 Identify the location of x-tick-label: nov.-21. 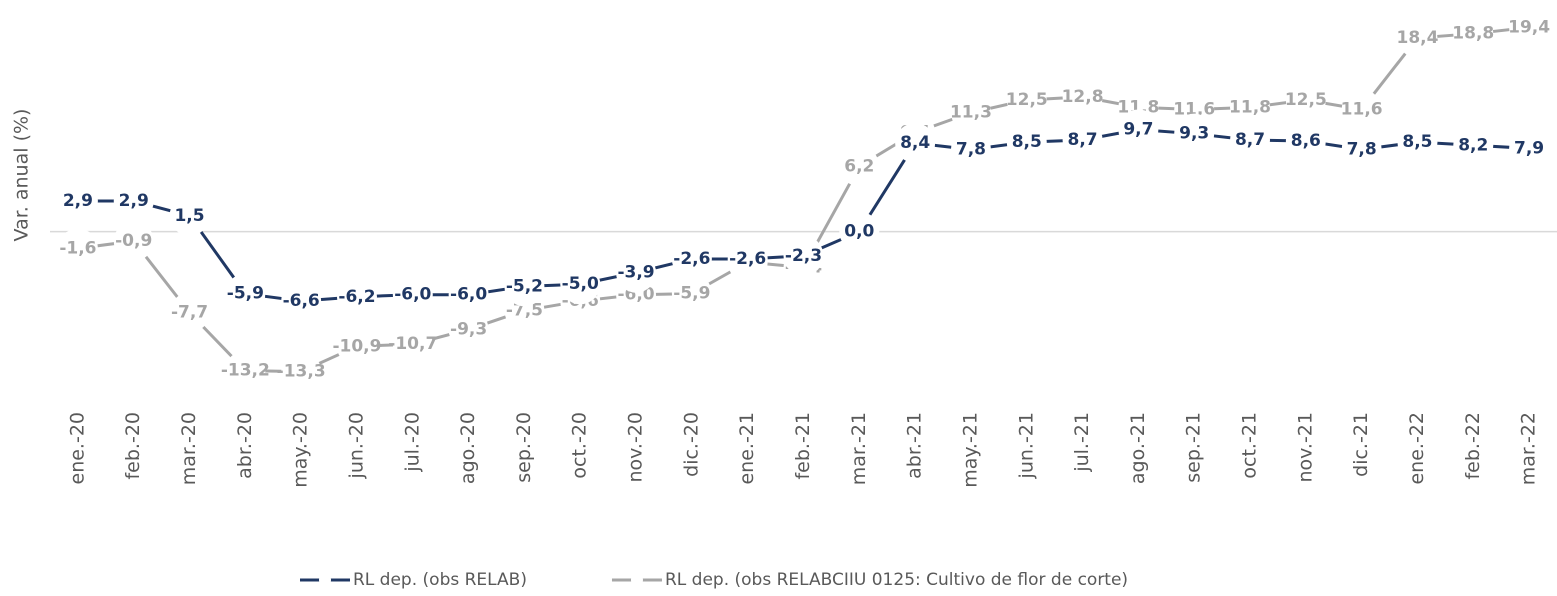
(1305, 447).